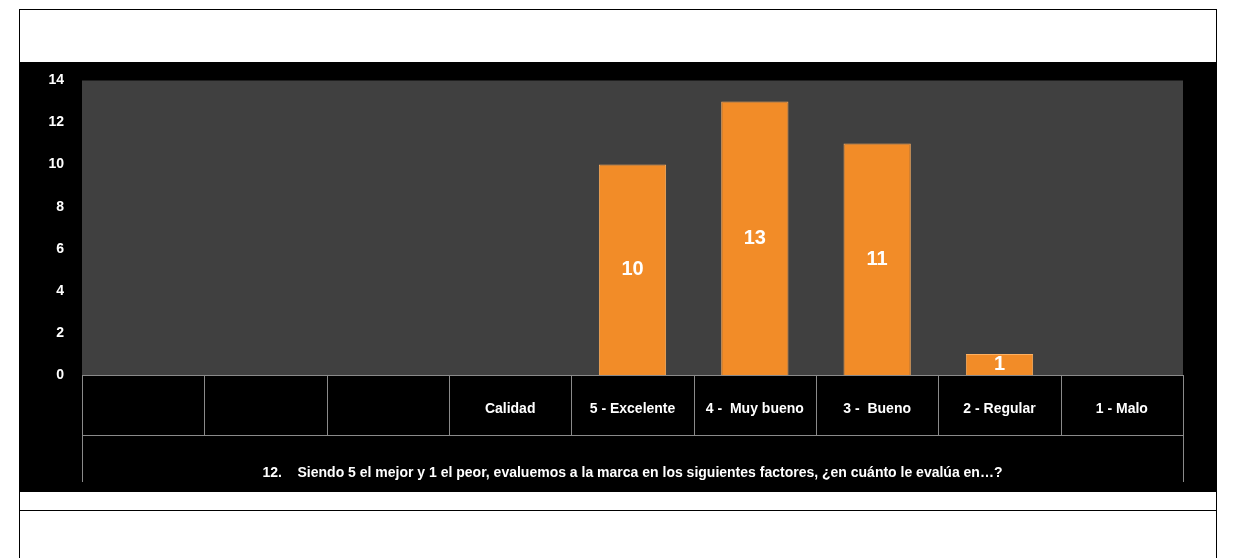 The height and width of the screenshot is (558, 1234). I want to click on data-label: 13, so click(754, 236).